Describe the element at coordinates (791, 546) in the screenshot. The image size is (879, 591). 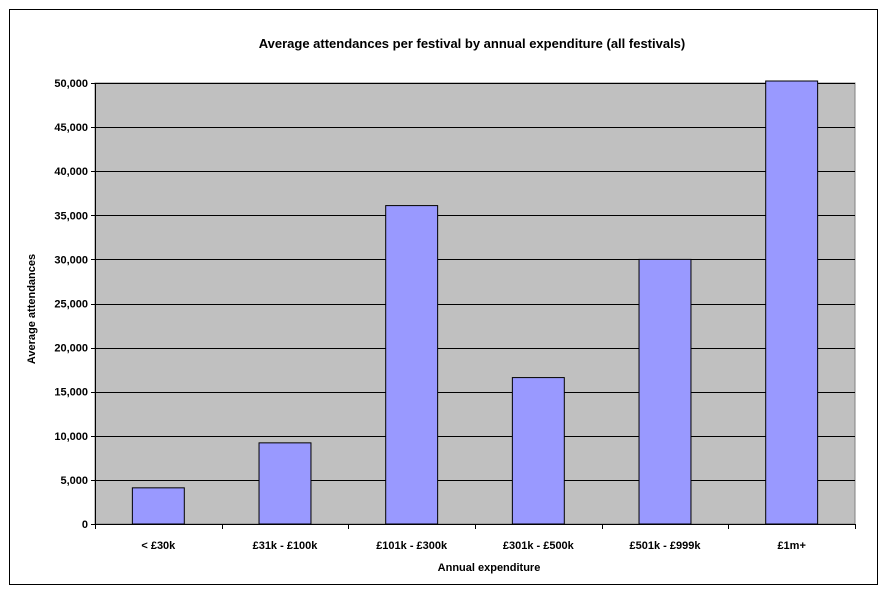
I see `x-tick-label: £1m+` at that location.